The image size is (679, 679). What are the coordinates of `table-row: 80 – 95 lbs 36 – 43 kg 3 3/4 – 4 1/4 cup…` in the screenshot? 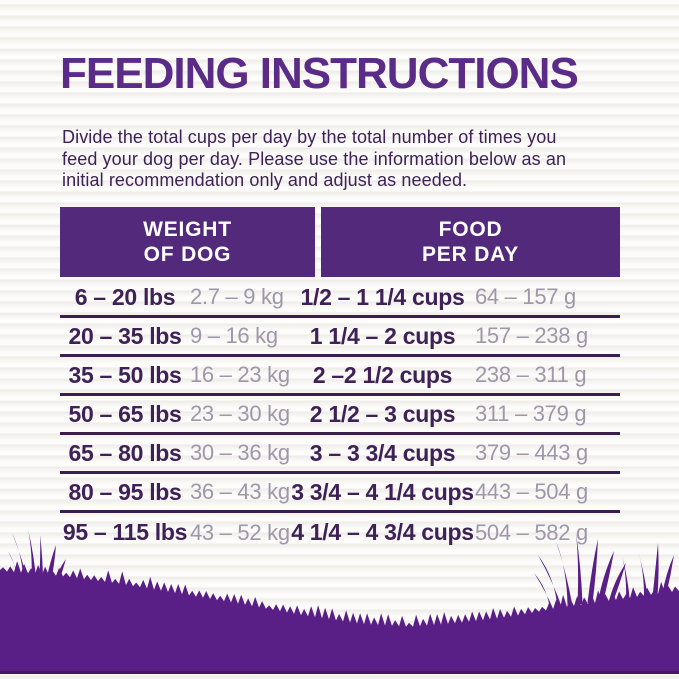 It's located at (340, 493).